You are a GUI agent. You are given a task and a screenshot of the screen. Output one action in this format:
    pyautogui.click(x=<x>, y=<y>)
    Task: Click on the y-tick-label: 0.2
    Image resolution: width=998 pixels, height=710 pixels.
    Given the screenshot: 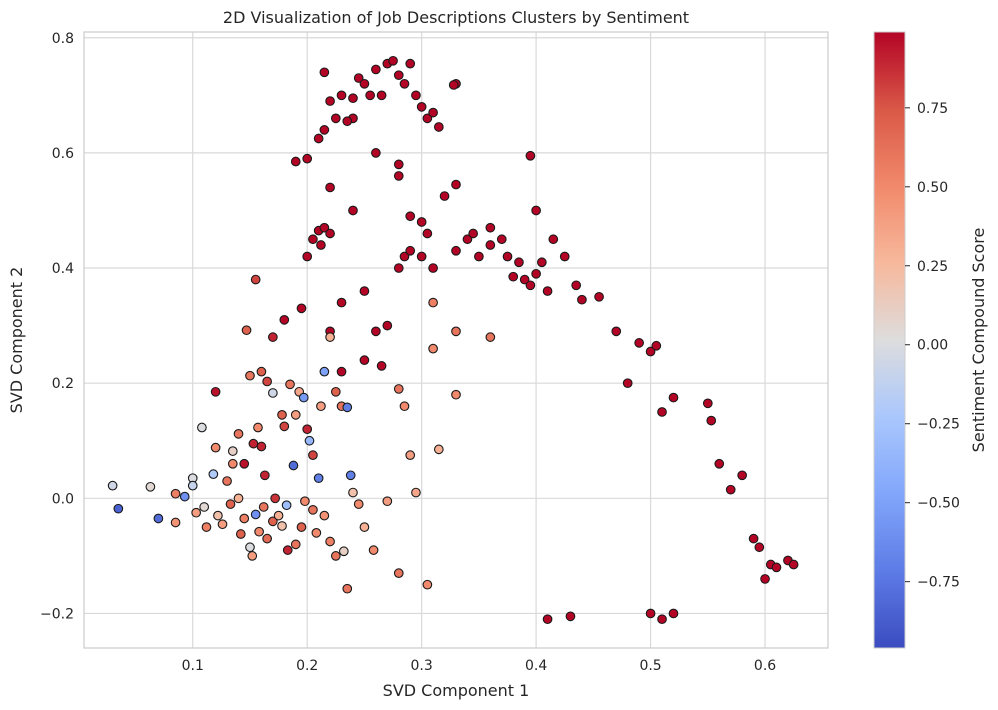 What is the action you would take?
    pyautogui.click(x=63, y=384)
    